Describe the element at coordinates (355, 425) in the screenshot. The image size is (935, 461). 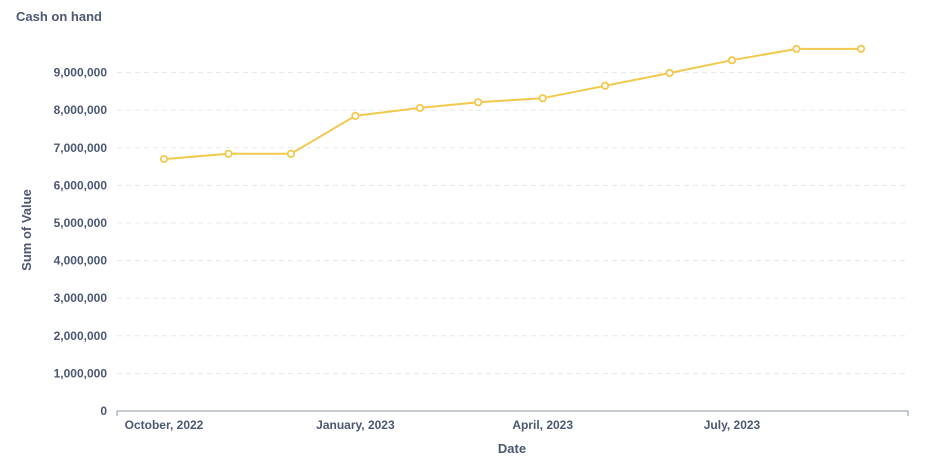
I see `x-tick-label: January, 2023` at that location.